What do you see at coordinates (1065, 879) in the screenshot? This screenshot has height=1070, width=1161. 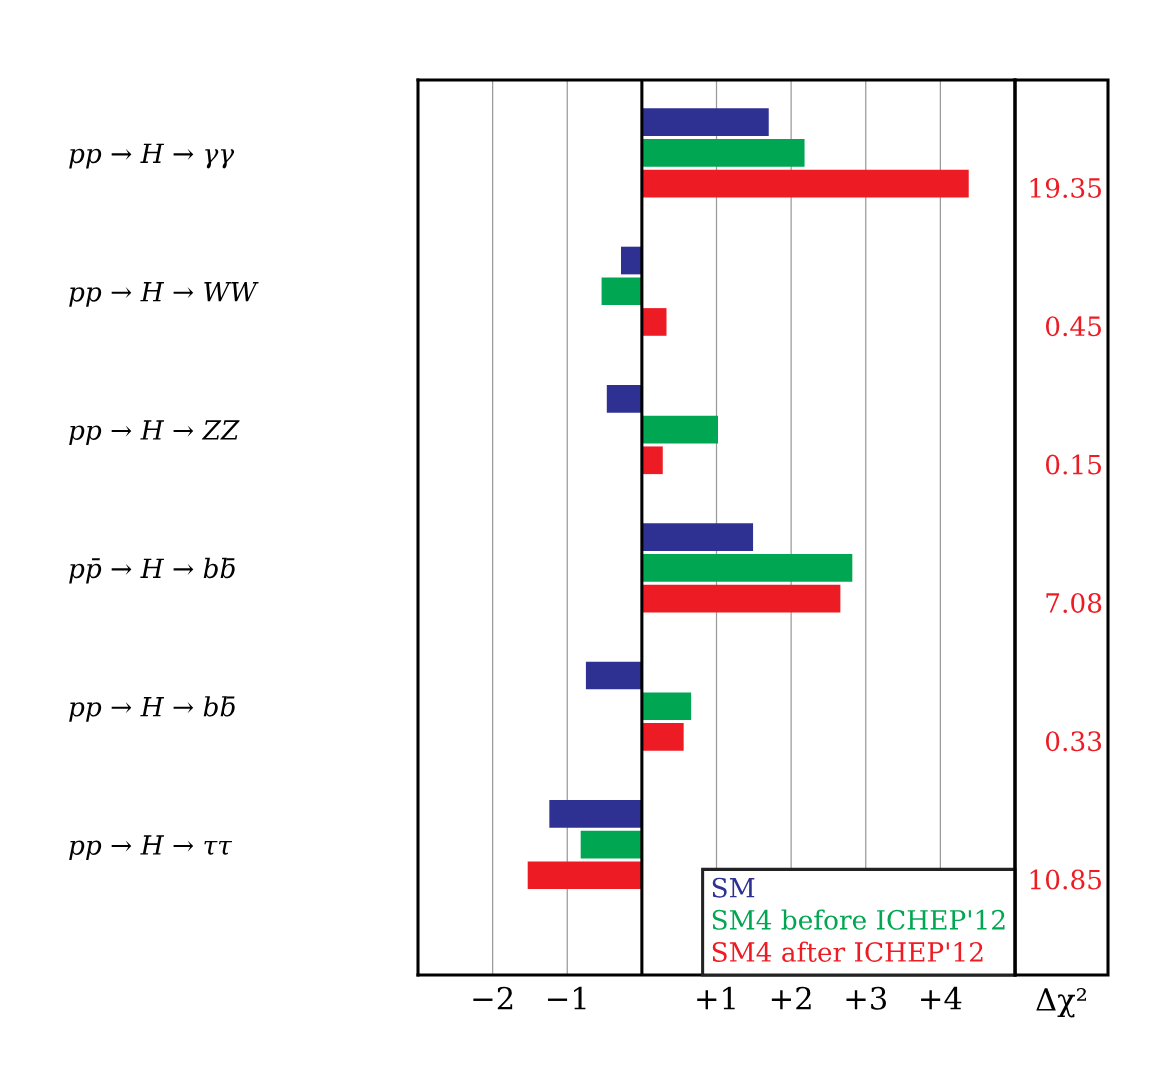 I see `text: 10.85` at bounding box center [1065, 879].